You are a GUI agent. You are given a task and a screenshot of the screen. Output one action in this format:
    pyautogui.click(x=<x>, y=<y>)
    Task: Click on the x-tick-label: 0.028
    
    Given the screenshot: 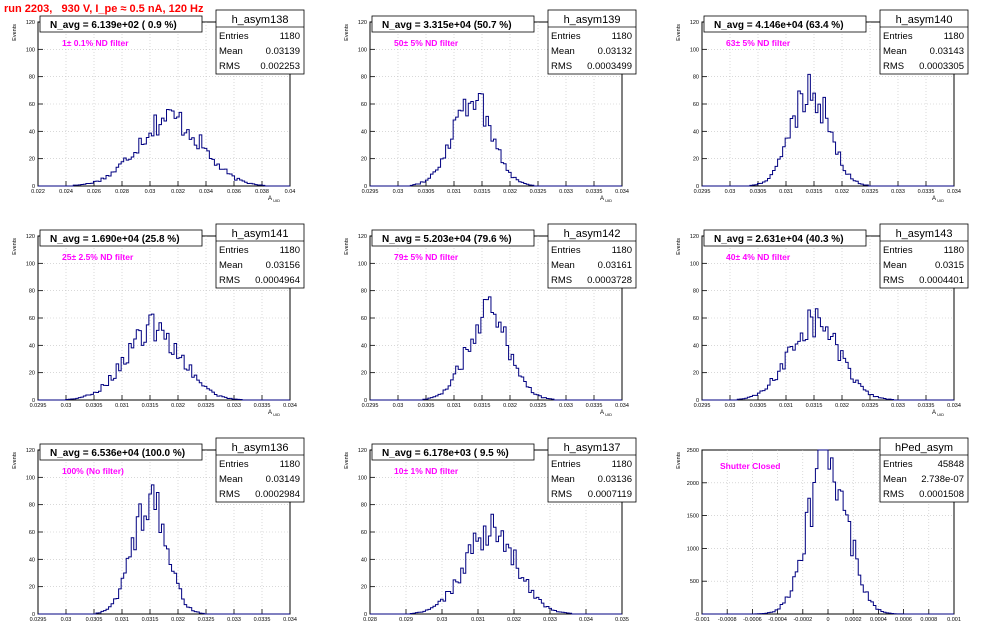 What is the action you would take?
    pyautogui.click(x=370, y=619)
    